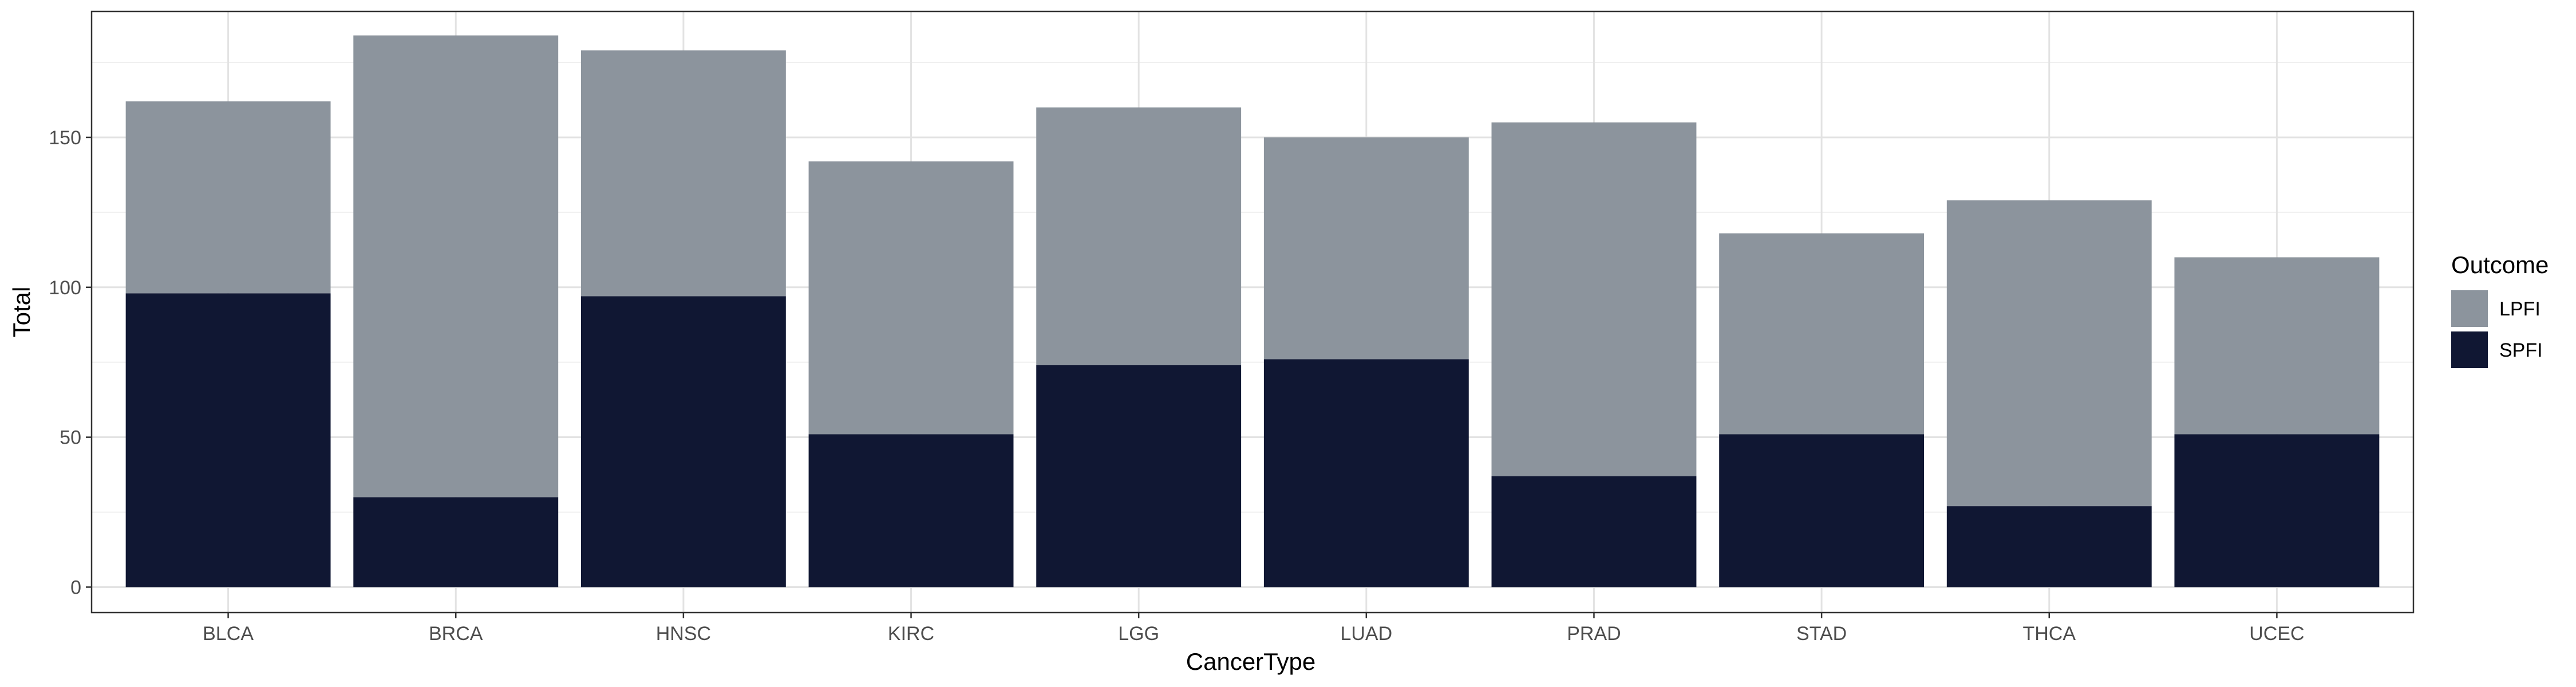 The image size is (2576, 687). Describe the element at coordinates (2276, 634) in the screenshot. I see `x-tick-label-ucec: UCEC` at that location.